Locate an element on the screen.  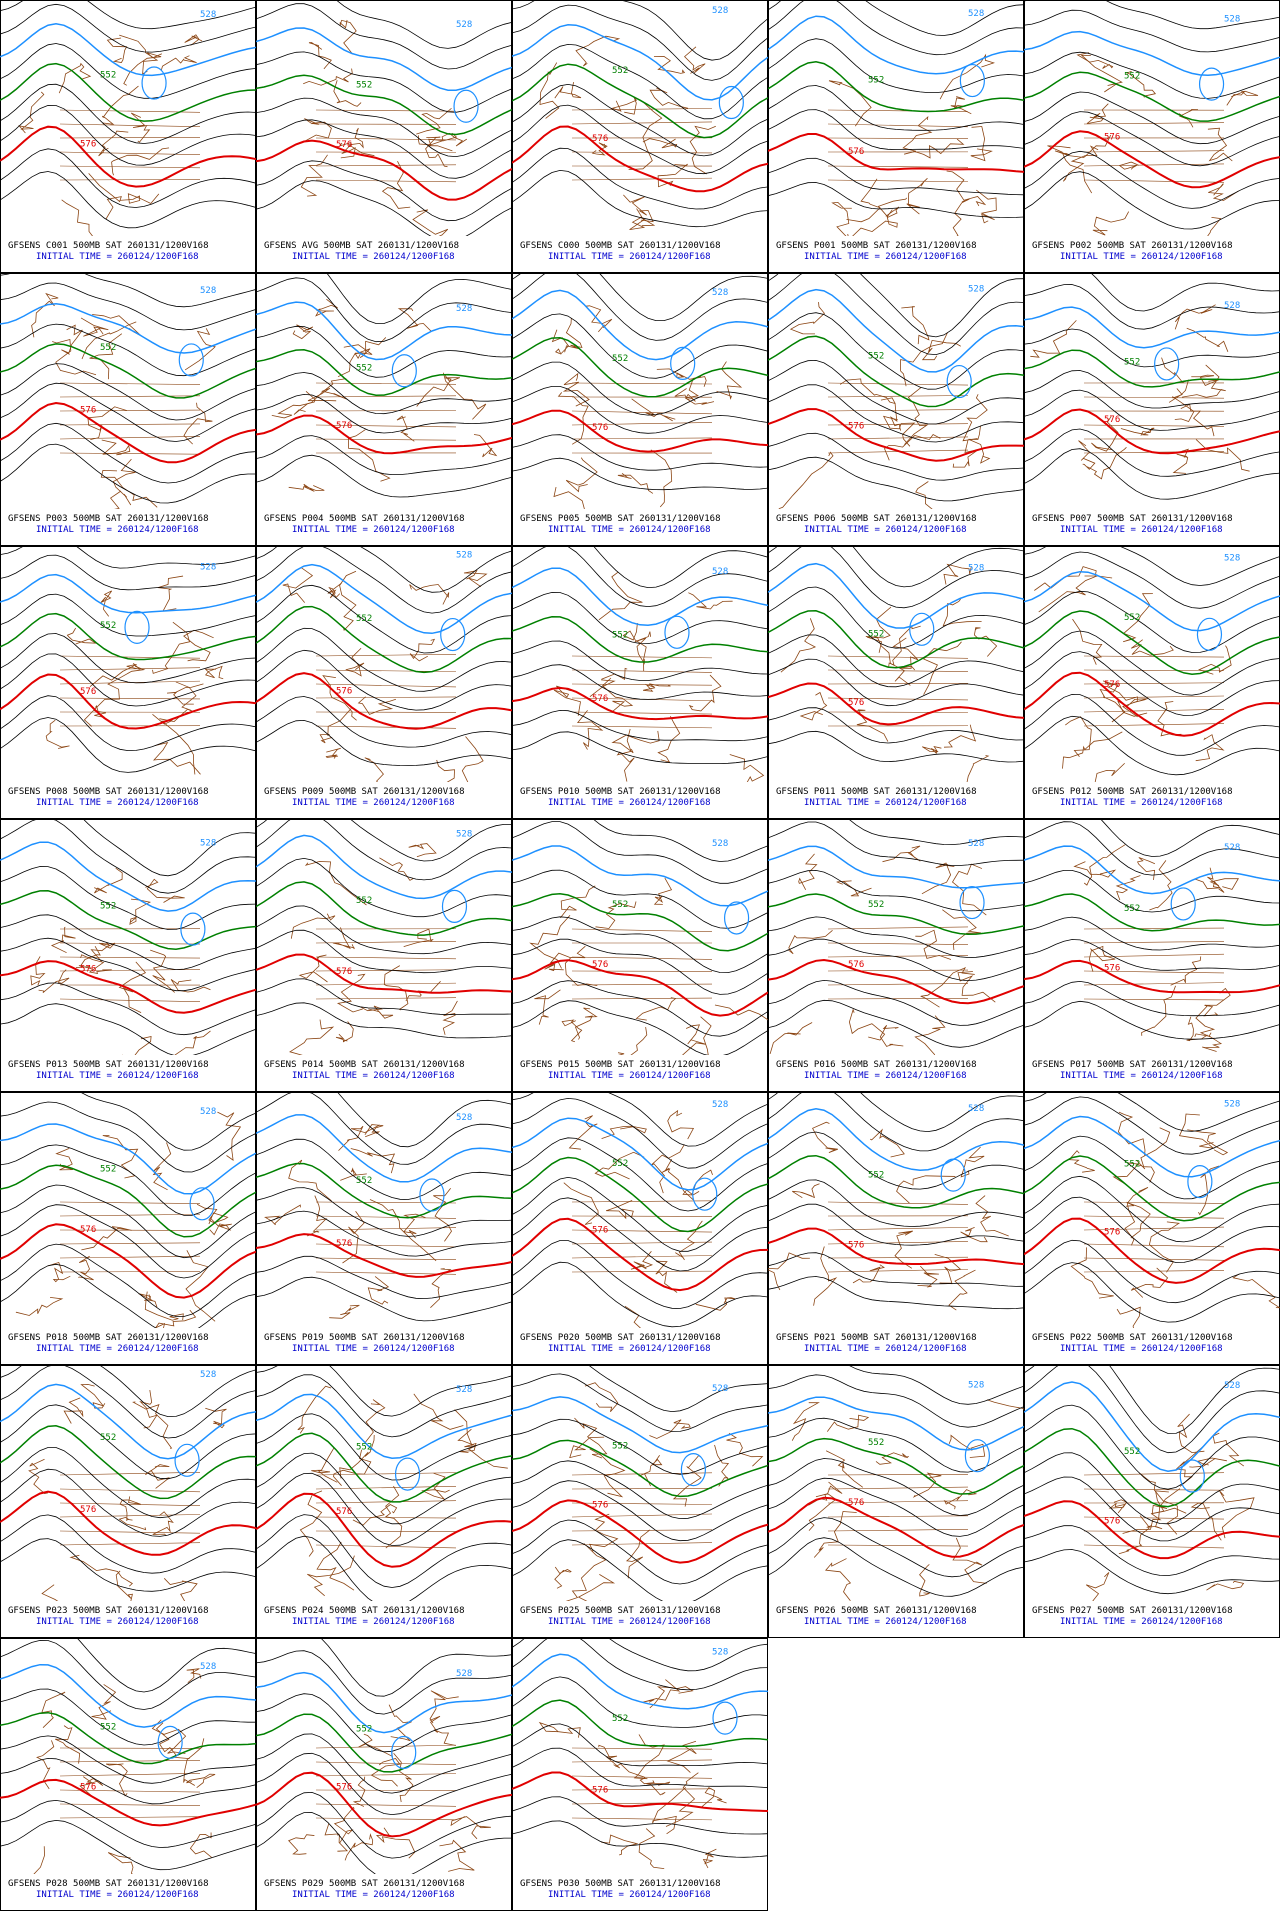
panel-title: GFSENS P025 500MB SAT 260131/1200V168 is located at coordinates (620, 1611).